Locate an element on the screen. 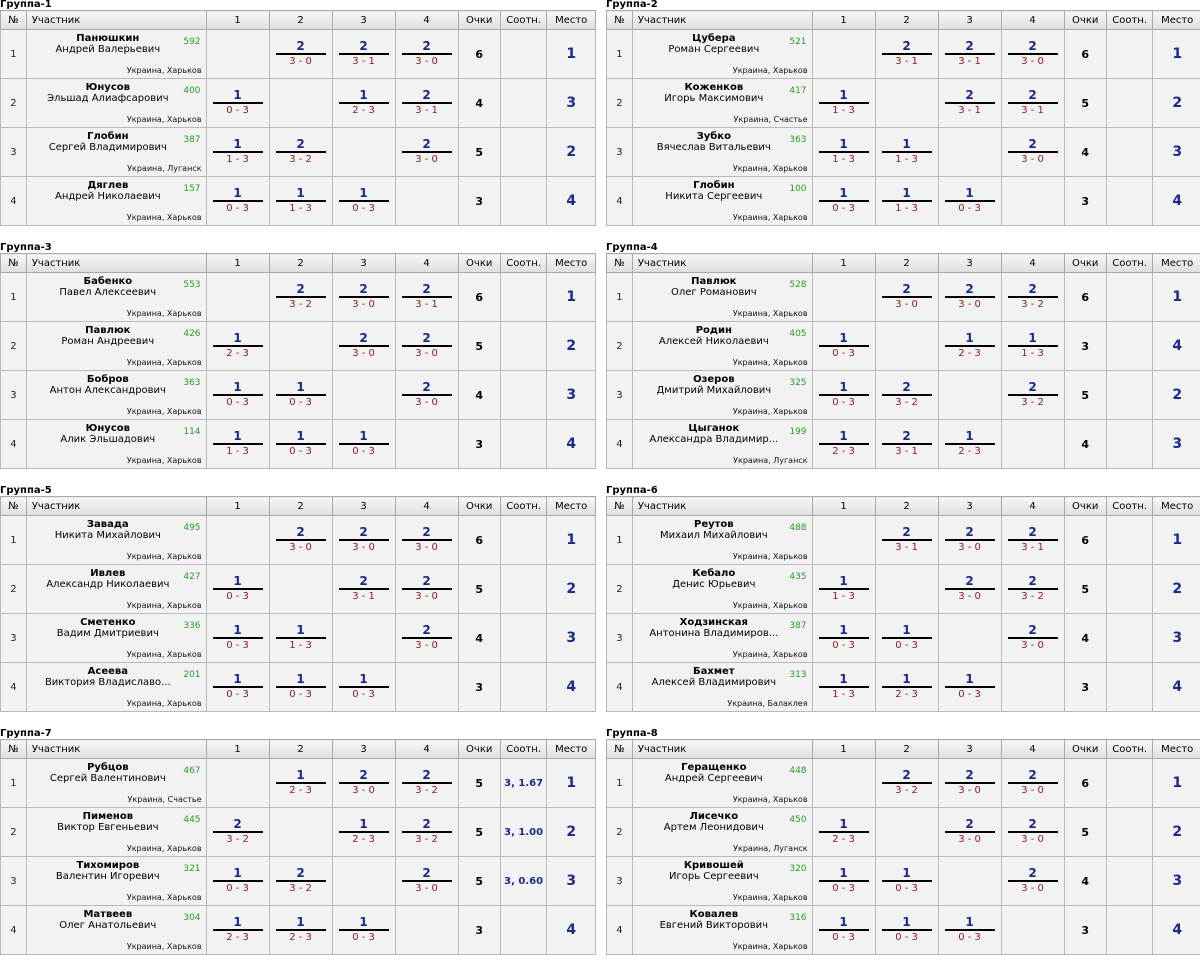 Image resolution: width=1200 pixels, height=969 pixels. place-cell: 3 is located at coordinates (1176, 638).